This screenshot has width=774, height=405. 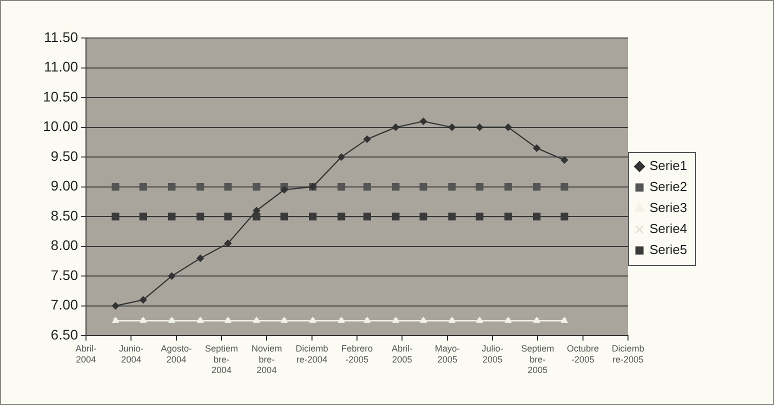 I want to click on y-tick-label: 7.50, so click(x=64, y=274).